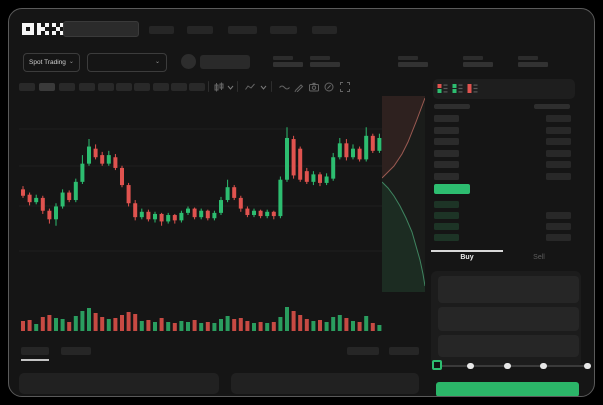 The height and width of the screenshot is (405, 603). What do you see at coordinates (51, 62) in the screenshot?
I see `market-type-dropdown: Spot Trading ⌄` at bounding box center [51, 62].